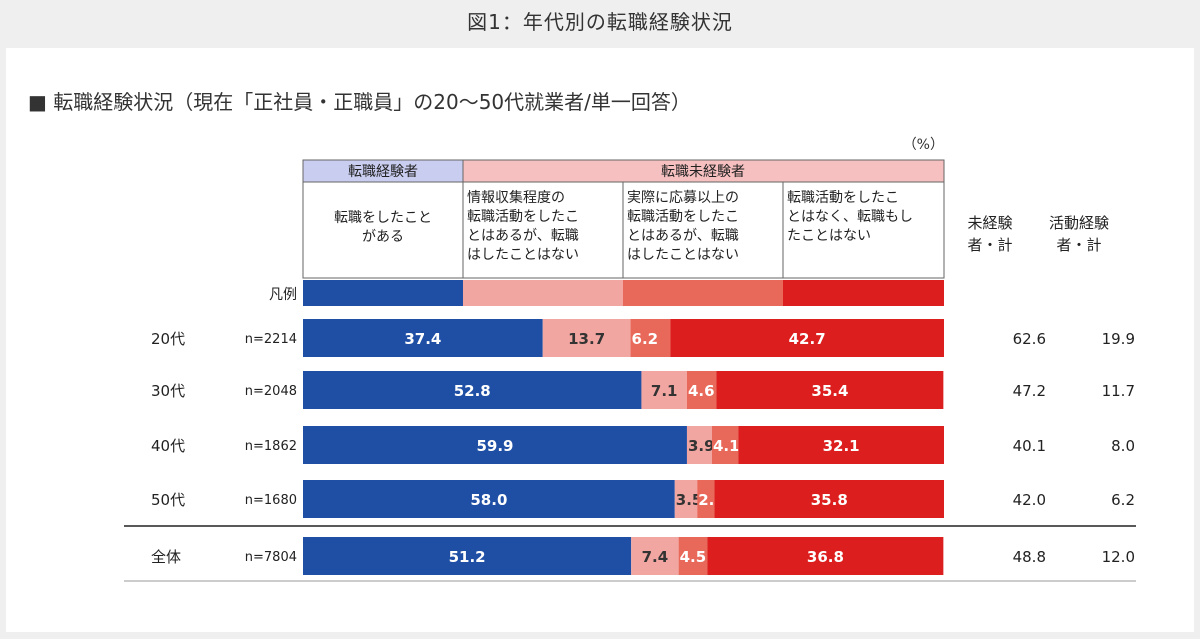  What do you see at coordinates (516, 197) in the screenshot?
I see `legend-series-label: 情報収集程度の` at bounding box center [516, 197].